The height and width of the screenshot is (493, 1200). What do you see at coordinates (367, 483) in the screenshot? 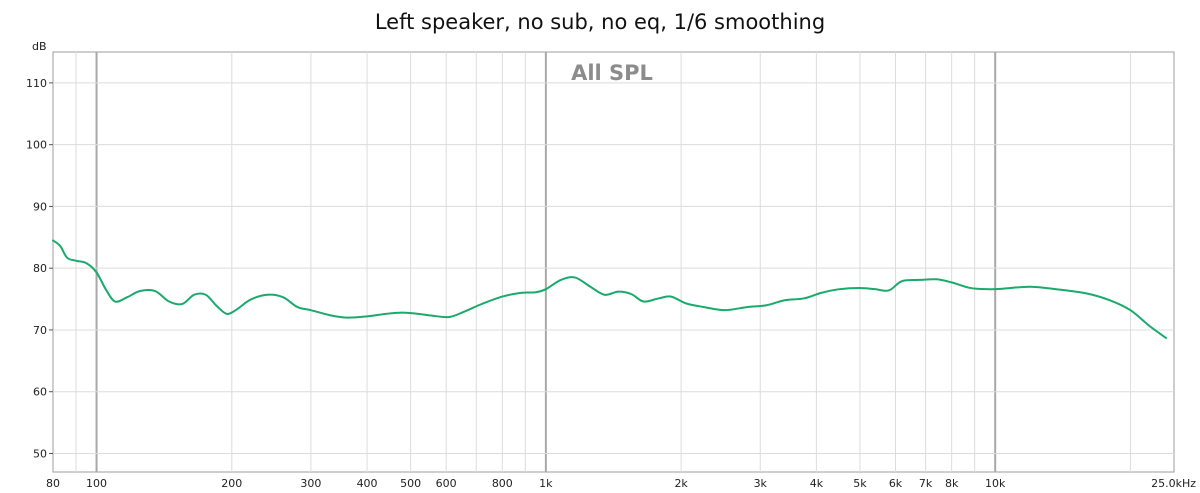
I see `x-tick-label: 400` at bounding box center [367, 483].